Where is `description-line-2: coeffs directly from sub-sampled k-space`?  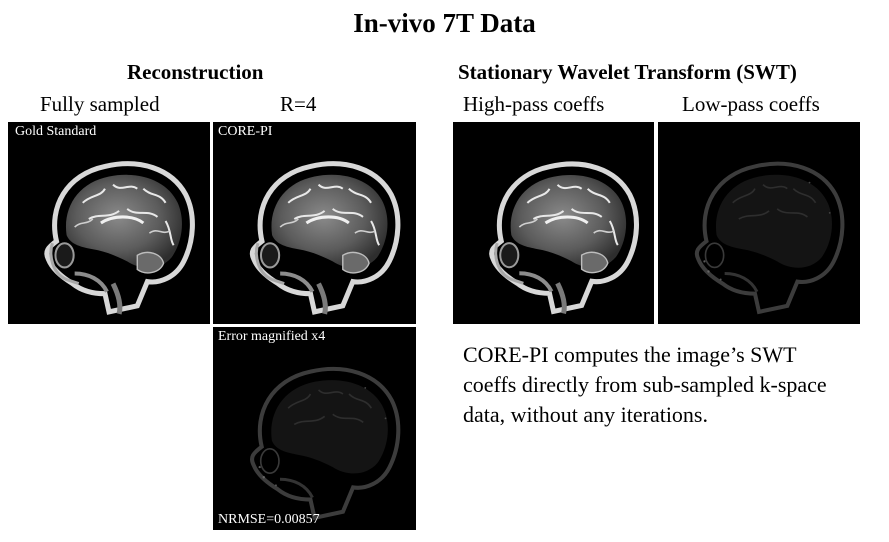 description-line-2: coeffs directly from sub-sampled k-space is located at coordinates (645, 384).